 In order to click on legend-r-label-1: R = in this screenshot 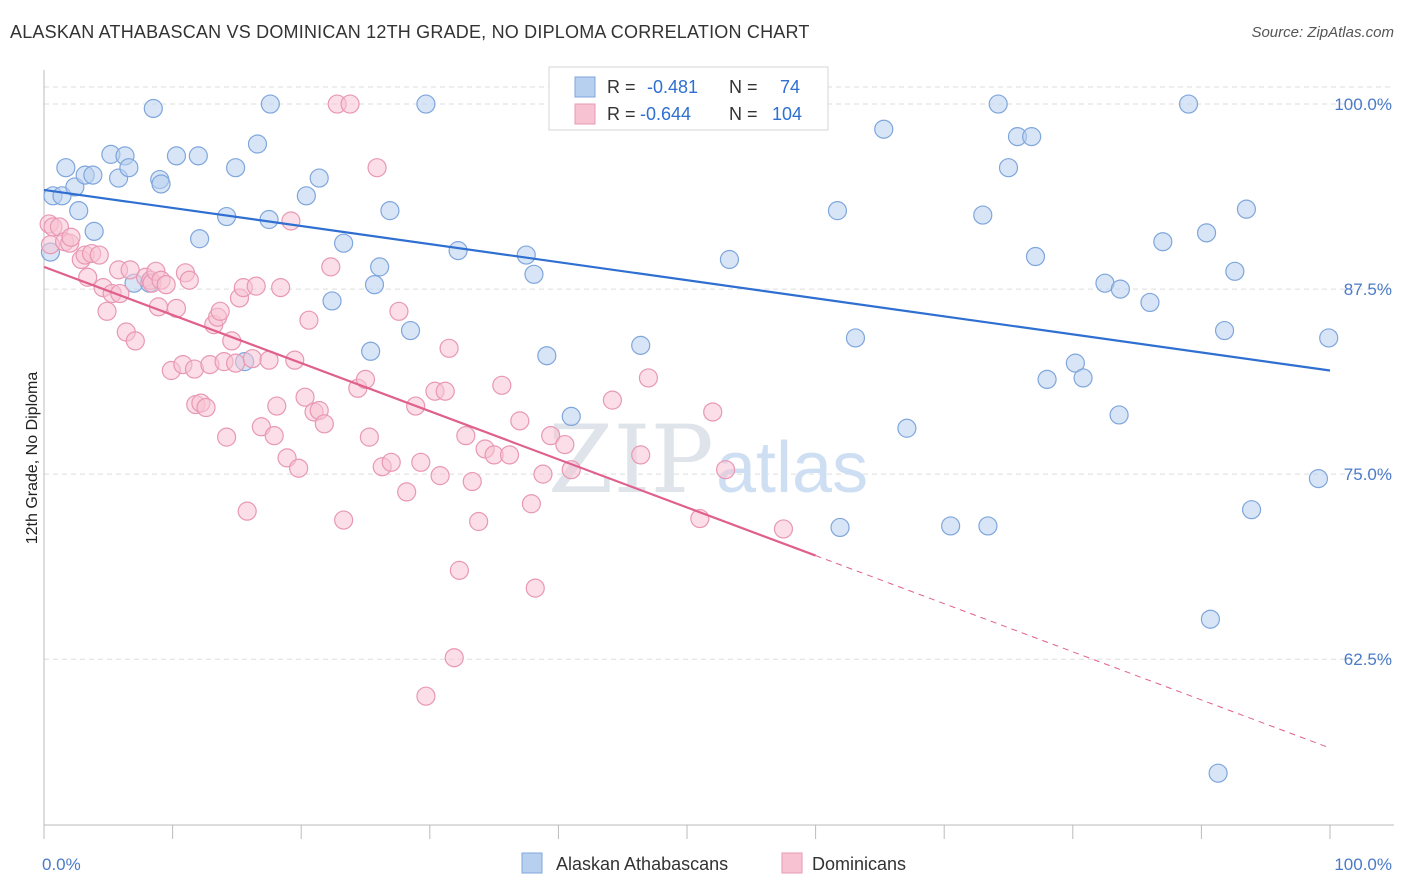, I will do `click(621, 87)`.